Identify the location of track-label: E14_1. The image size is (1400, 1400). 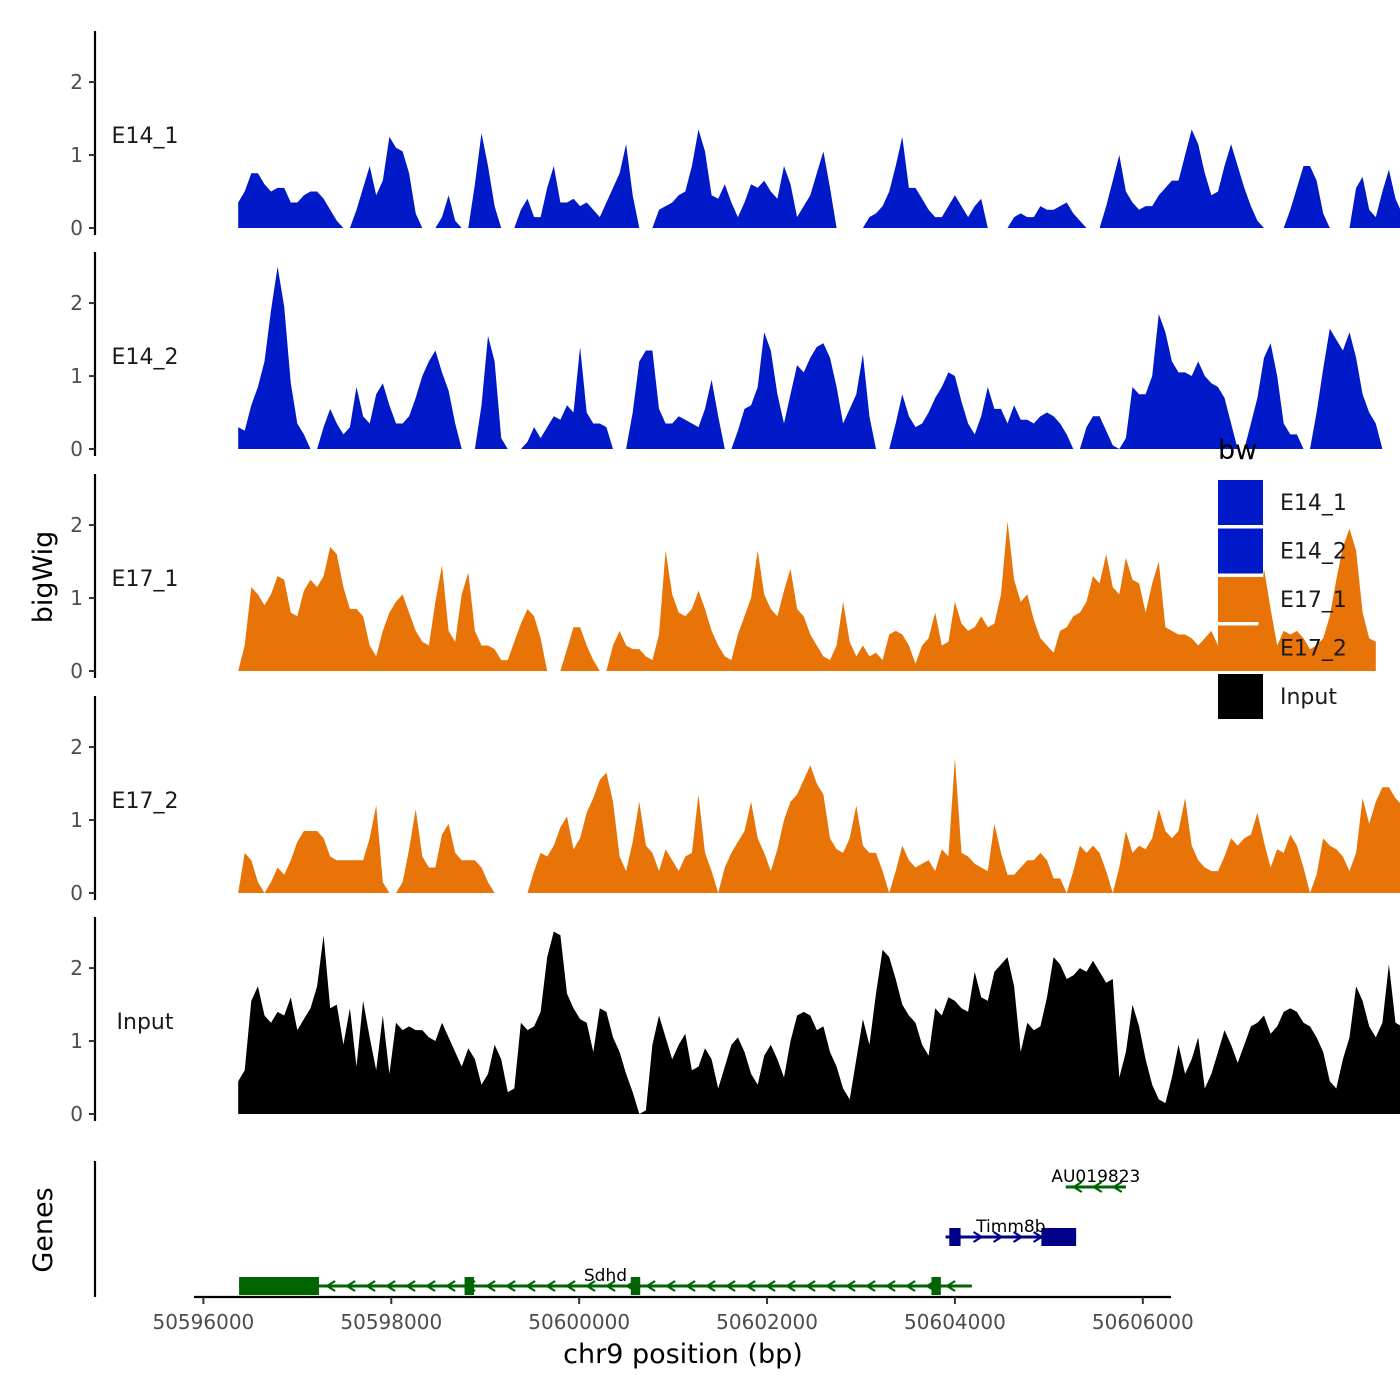
(145, 136).